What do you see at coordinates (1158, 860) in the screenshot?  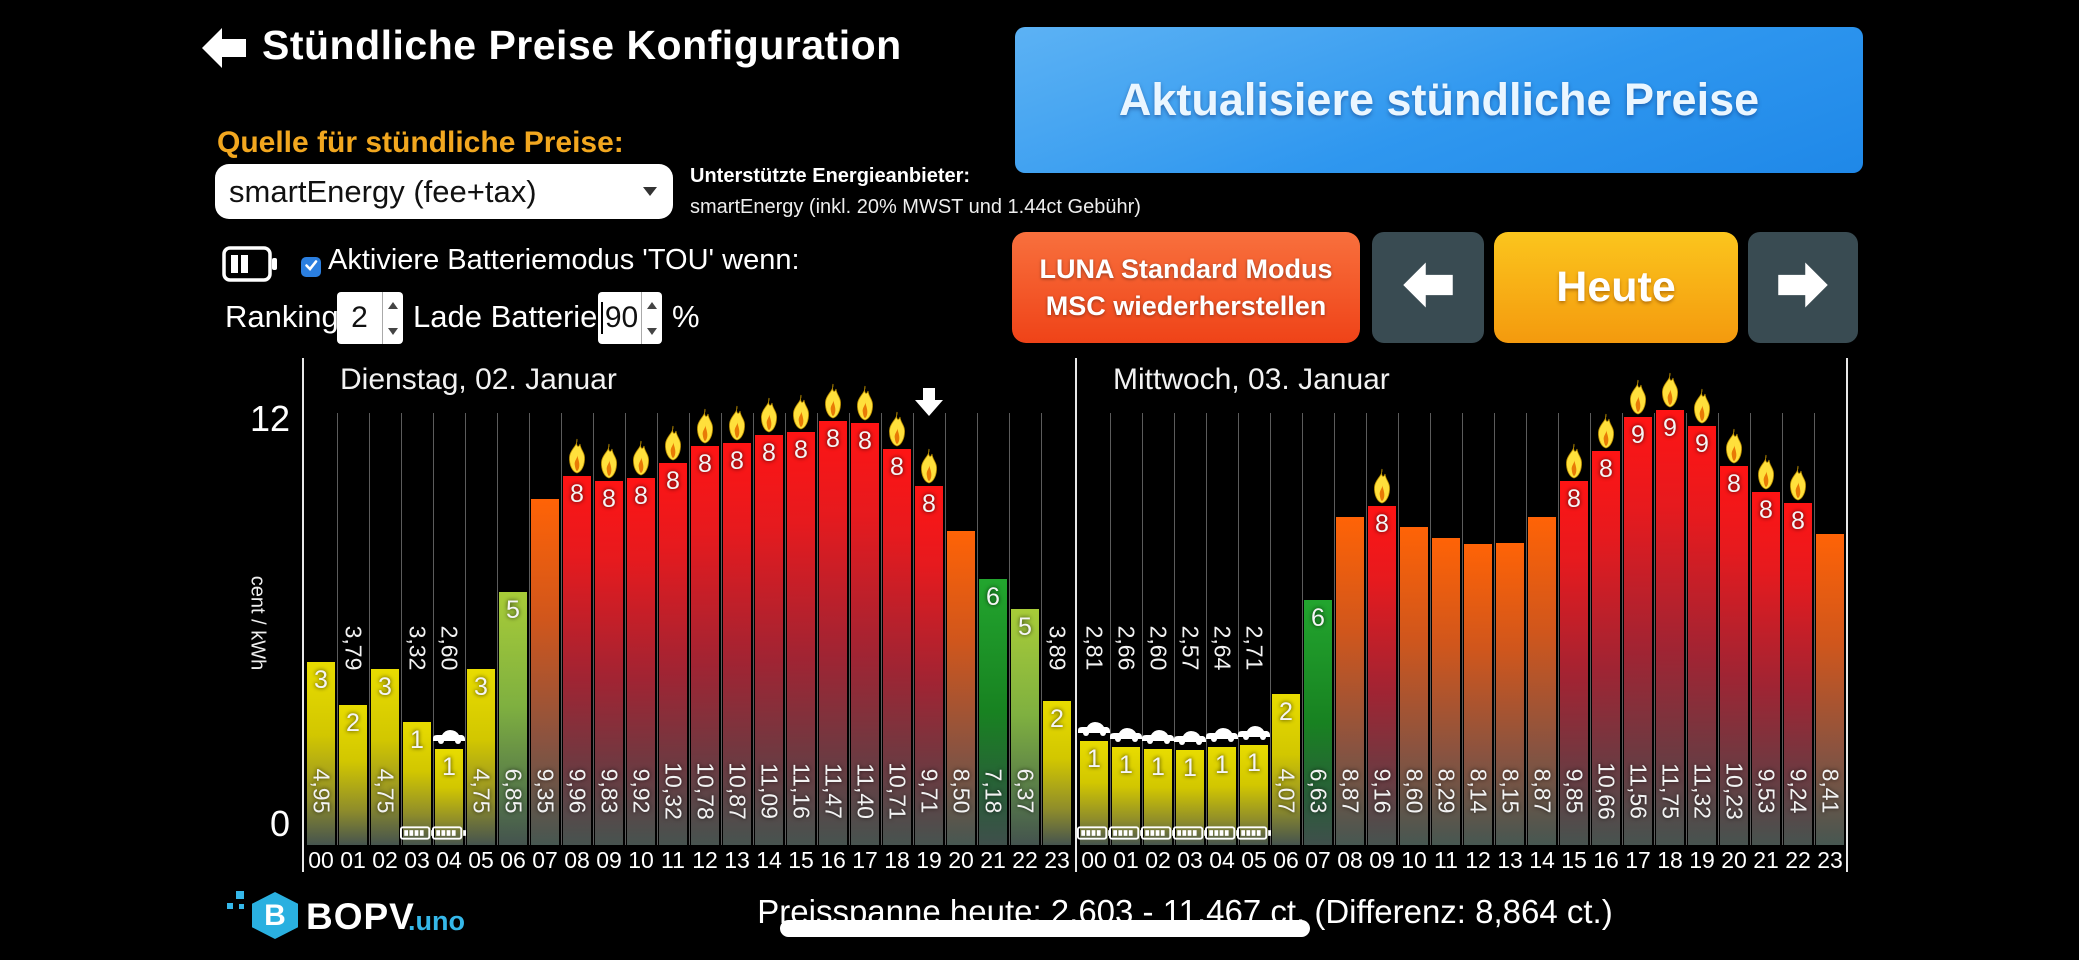 I see `hour-label: 02` at bounding box center [1158, 860].